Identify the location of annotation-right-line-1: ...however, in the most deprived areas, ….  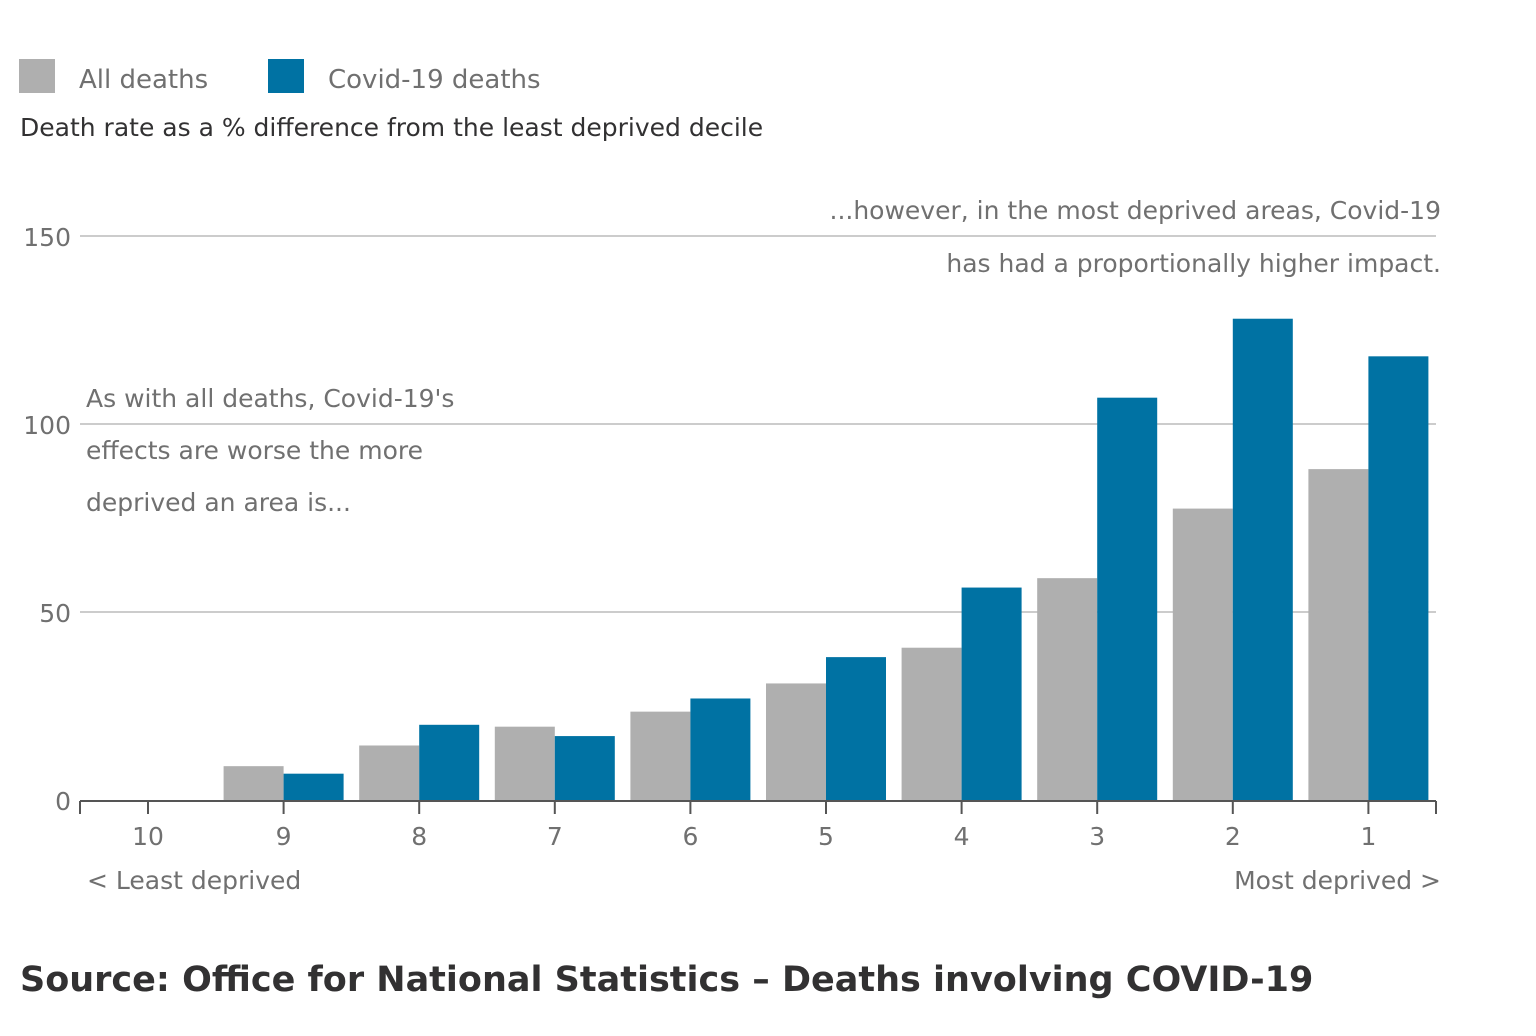
(1136, 210).